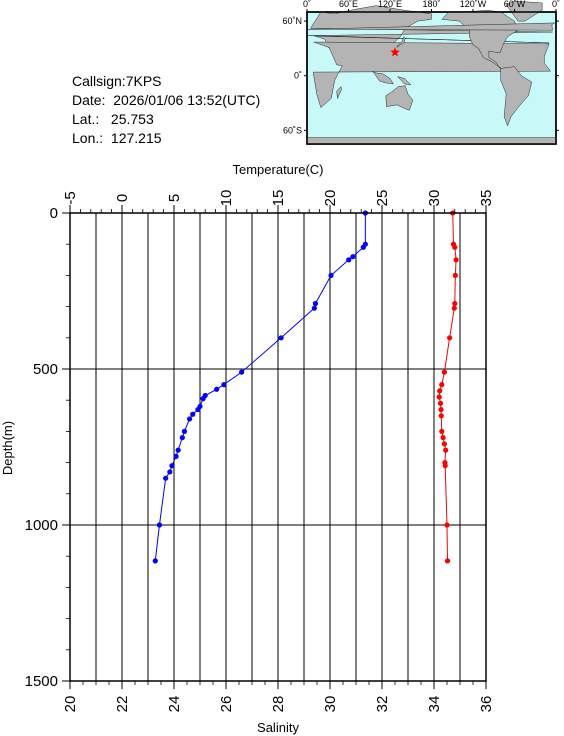 The width and height of the screenshot is (564, 736). I want to click on location-map: 0˚ 60˚E 120˚E 180˚ 120˚W 60˚W 0˚60˚N0˚60˚S, so click(421, 72).